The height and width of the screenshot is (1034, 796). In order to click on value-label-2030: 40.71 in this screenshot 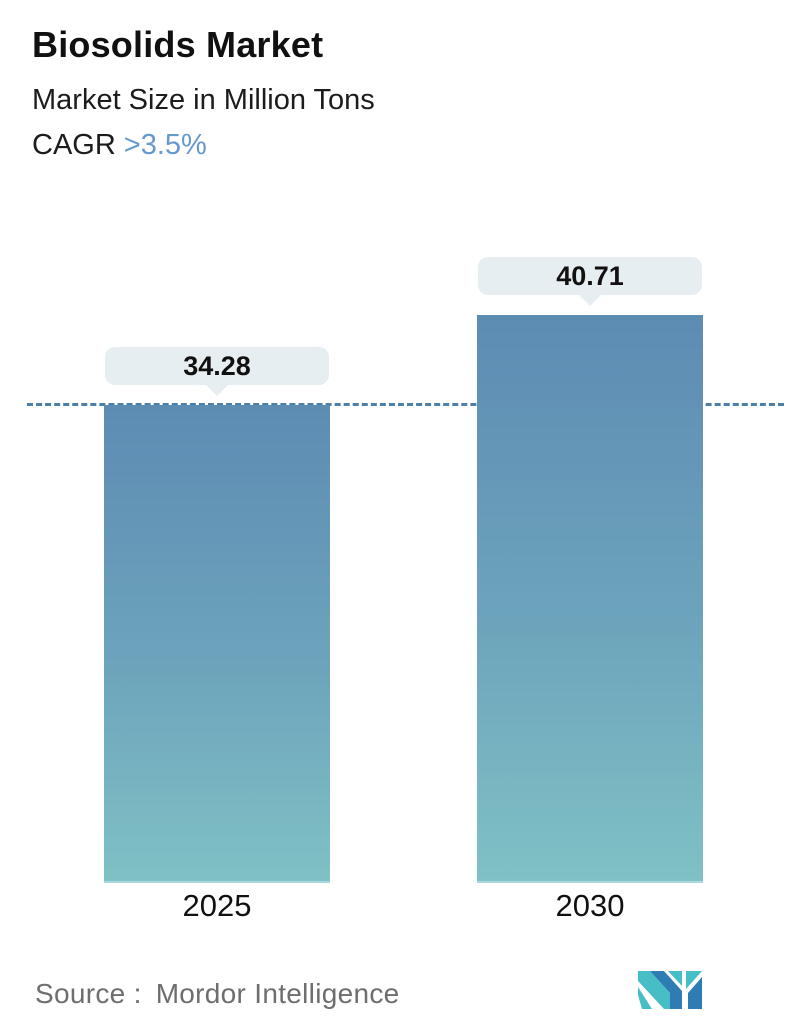, I will do `click(590, 275)`.